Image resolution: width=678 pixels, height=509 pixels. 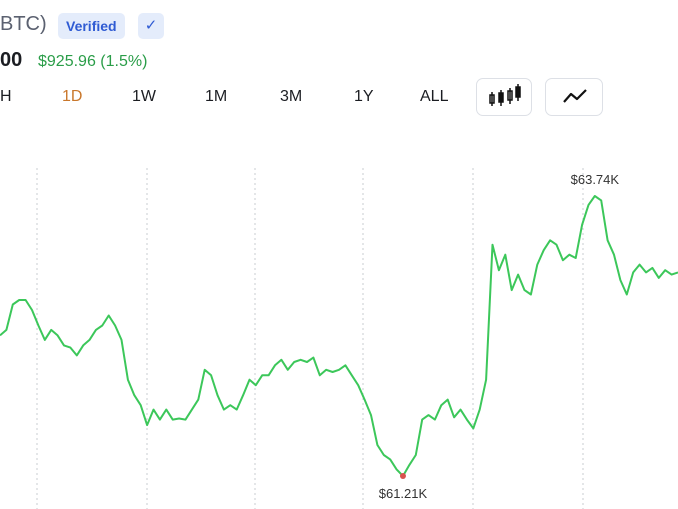 What do you see at coordinates (11, 60) in the screenshot?
I see `price: 00` at bounding box center [11, 60].